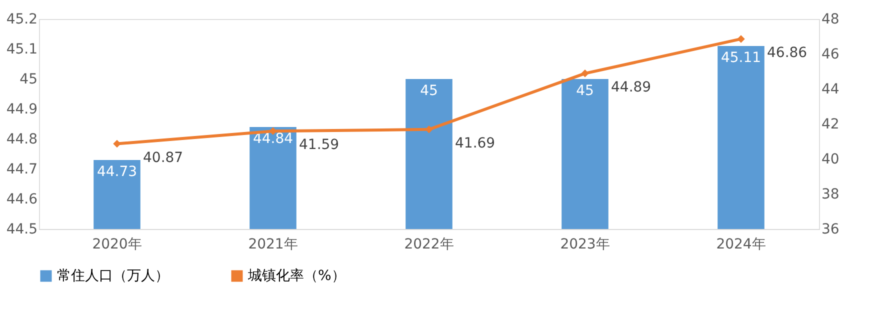  What do you see at coordinates (117, 172) in the screenshot?
I see `data-label: 44.73` at bounding box center [117, 172].